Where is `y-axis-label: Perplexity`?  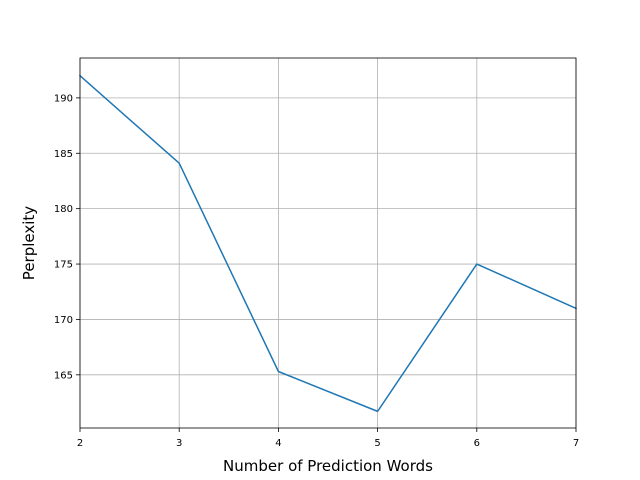 y-axis-label: Perplexity is located at coordinates (29, 243).